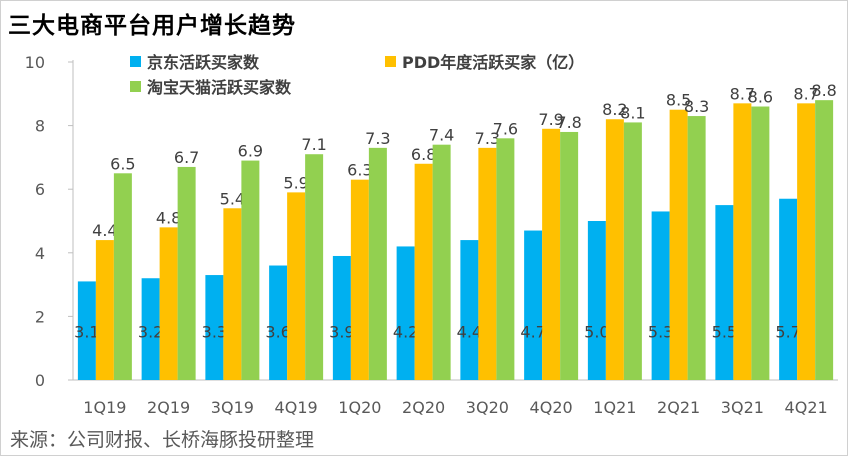 Image resolution: width=848 pixels, height=456 pixels. I want to click on data-label: 7.8, so click(568, 122).